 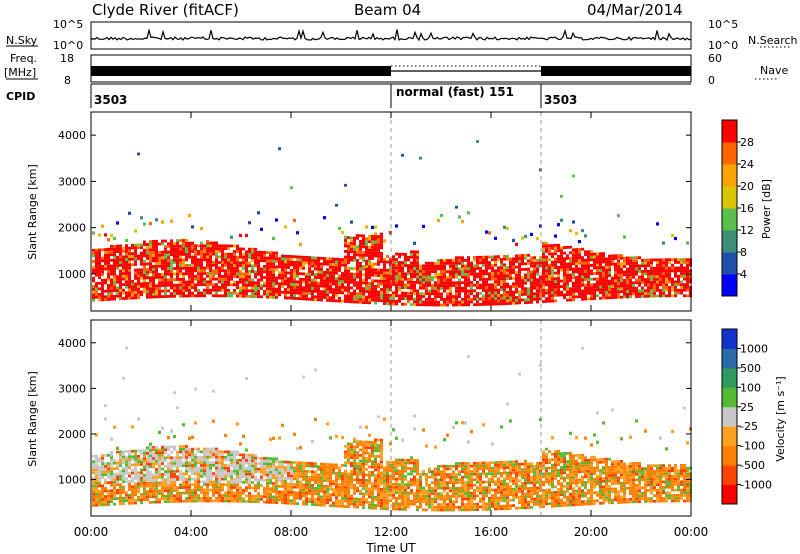 What do you see at coordinates (22, 40) in the screenshot?
I see `noise-left-label: N.Sky` at bounding box center [22, 40].